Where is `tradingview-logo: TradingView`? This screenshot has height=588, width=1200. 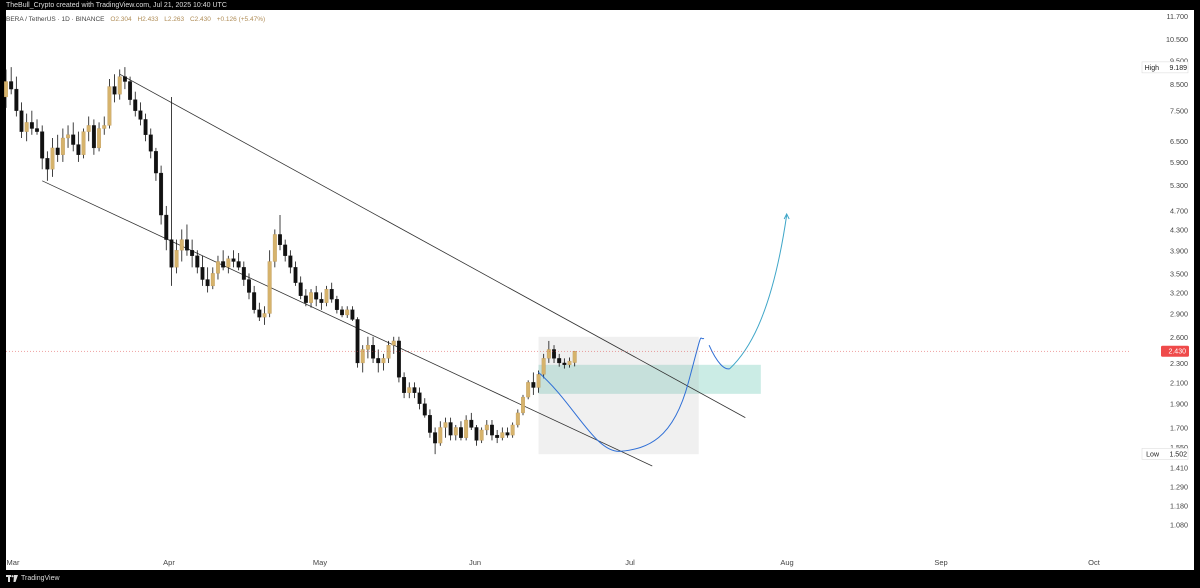
tradingview-logo: TradingView is located at coordinates (33, 578).